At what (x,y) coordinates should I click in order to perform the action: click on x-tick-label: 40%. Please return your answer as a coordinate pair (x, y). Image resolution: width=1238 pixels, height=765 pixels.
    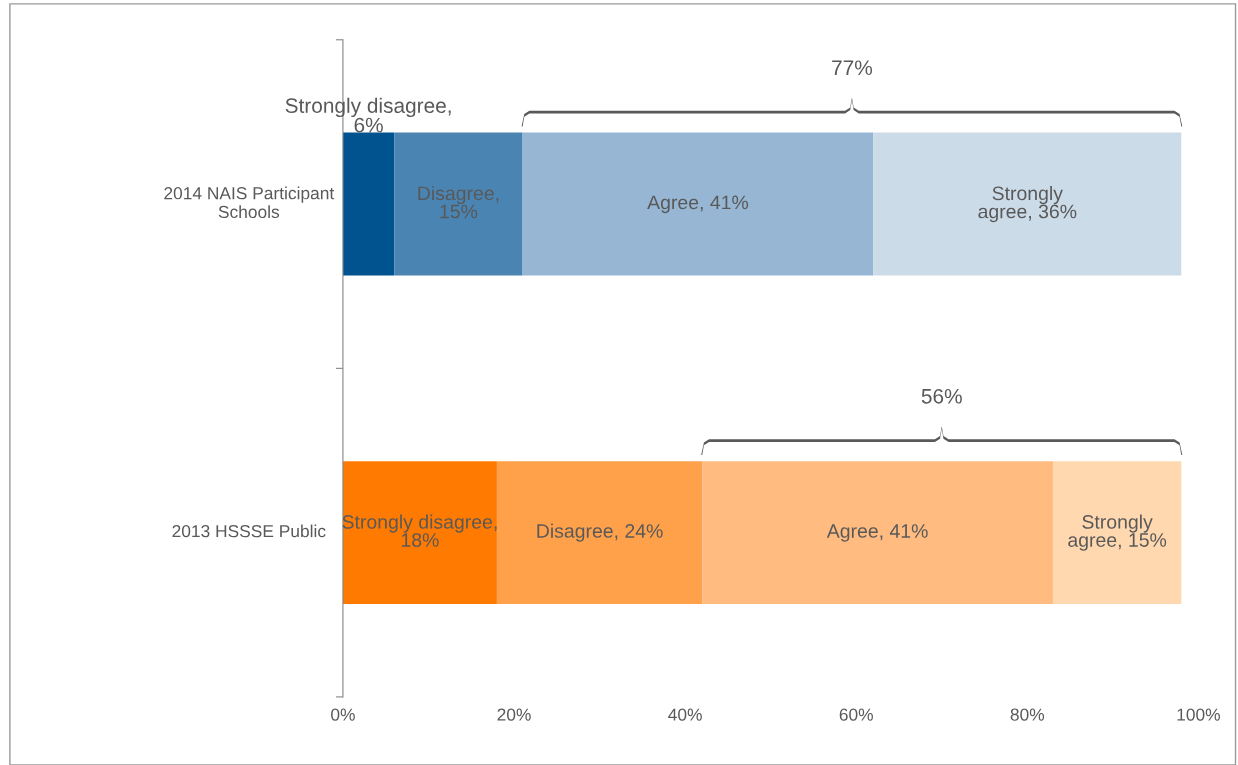
    Looking at the image, I should click on (685, 714).